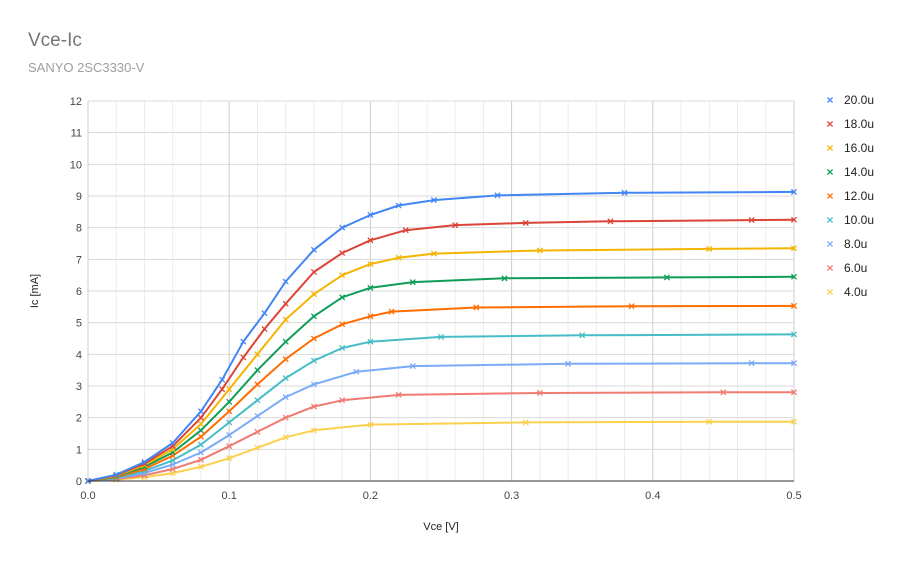 The width and height of the screenshot is (908, 562). What do you see at coordinates (855, 244) in the screenshot?
I see `legend-label: 8.0u` at bounding box center [855, 244].